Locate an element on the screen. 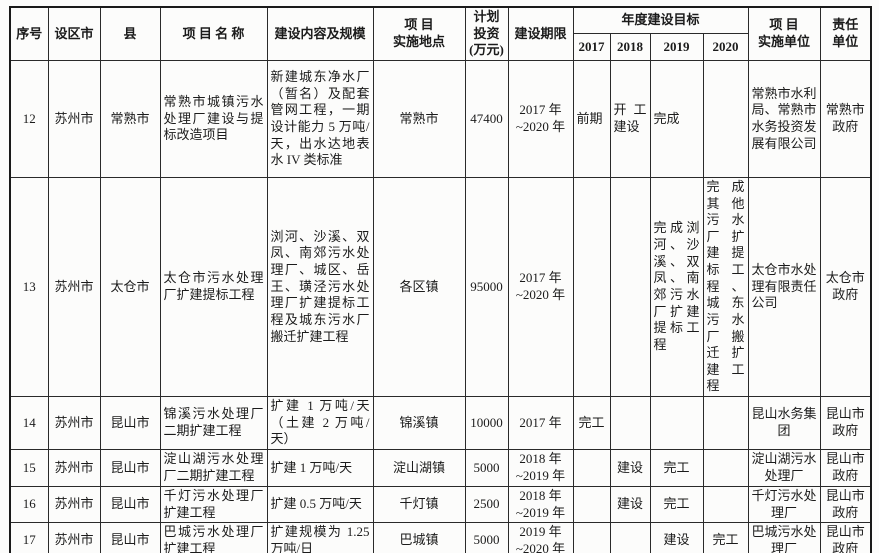 The image size is (879, 553). cell-period: 2019 年 ~2020 年 is located at coordinates (540, 537).